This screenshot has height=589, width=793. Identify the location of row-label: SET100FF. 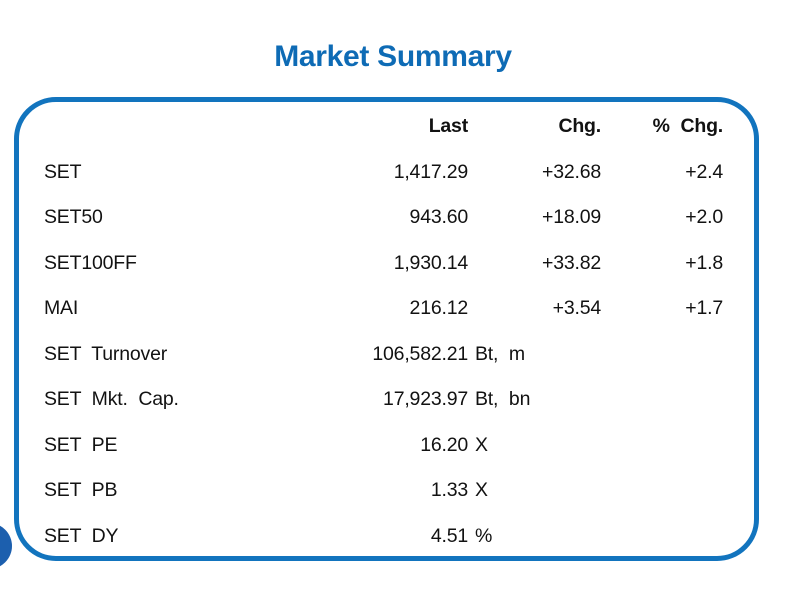
(90, 262).